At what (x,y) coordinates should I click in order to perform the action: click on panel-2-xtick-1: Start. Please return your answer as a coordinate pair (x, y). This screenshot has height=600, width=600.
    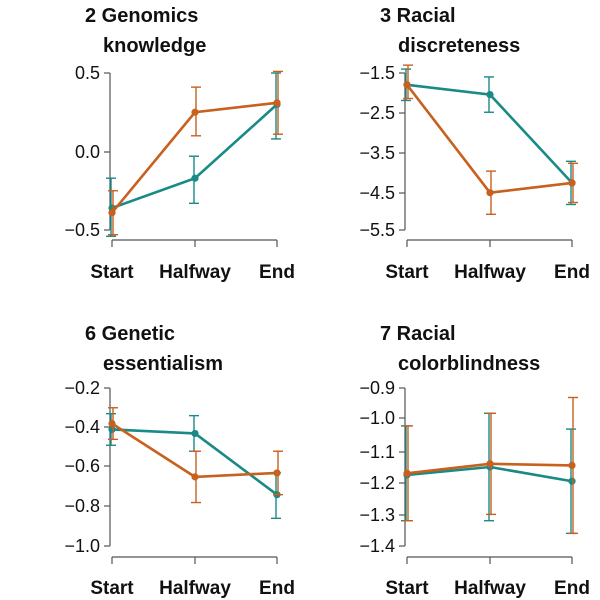
    Looking at the image, I should click on (112, 272).